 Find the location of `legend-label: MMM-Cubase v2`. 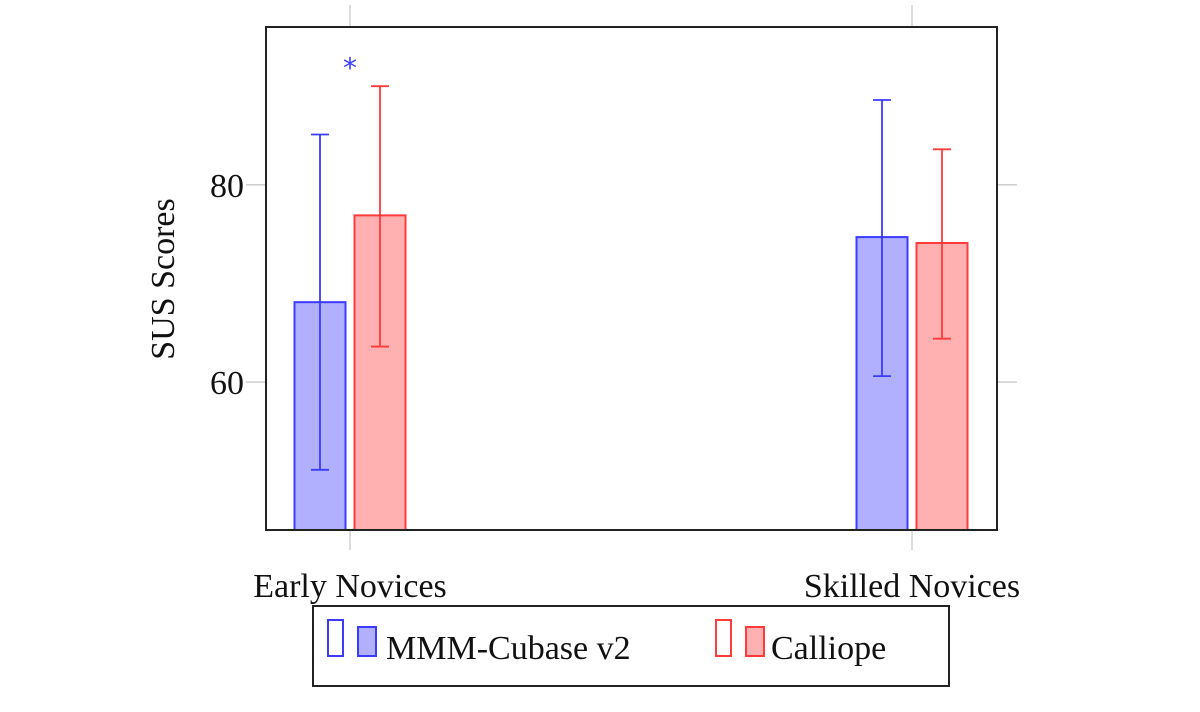

legend-label: MMM-Cubase v2 is located at coordinates (508, 648).